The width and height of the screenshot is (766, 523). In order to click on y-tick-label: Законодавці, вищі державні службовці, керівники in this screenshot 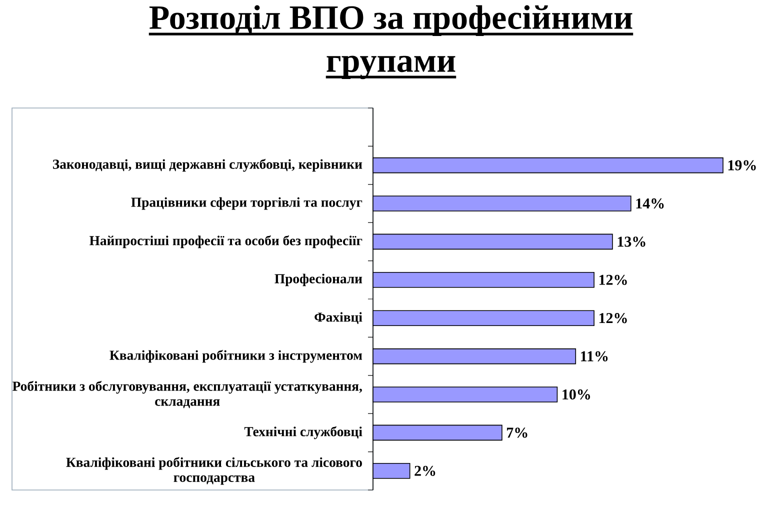, I will do `click(207, 165)`.